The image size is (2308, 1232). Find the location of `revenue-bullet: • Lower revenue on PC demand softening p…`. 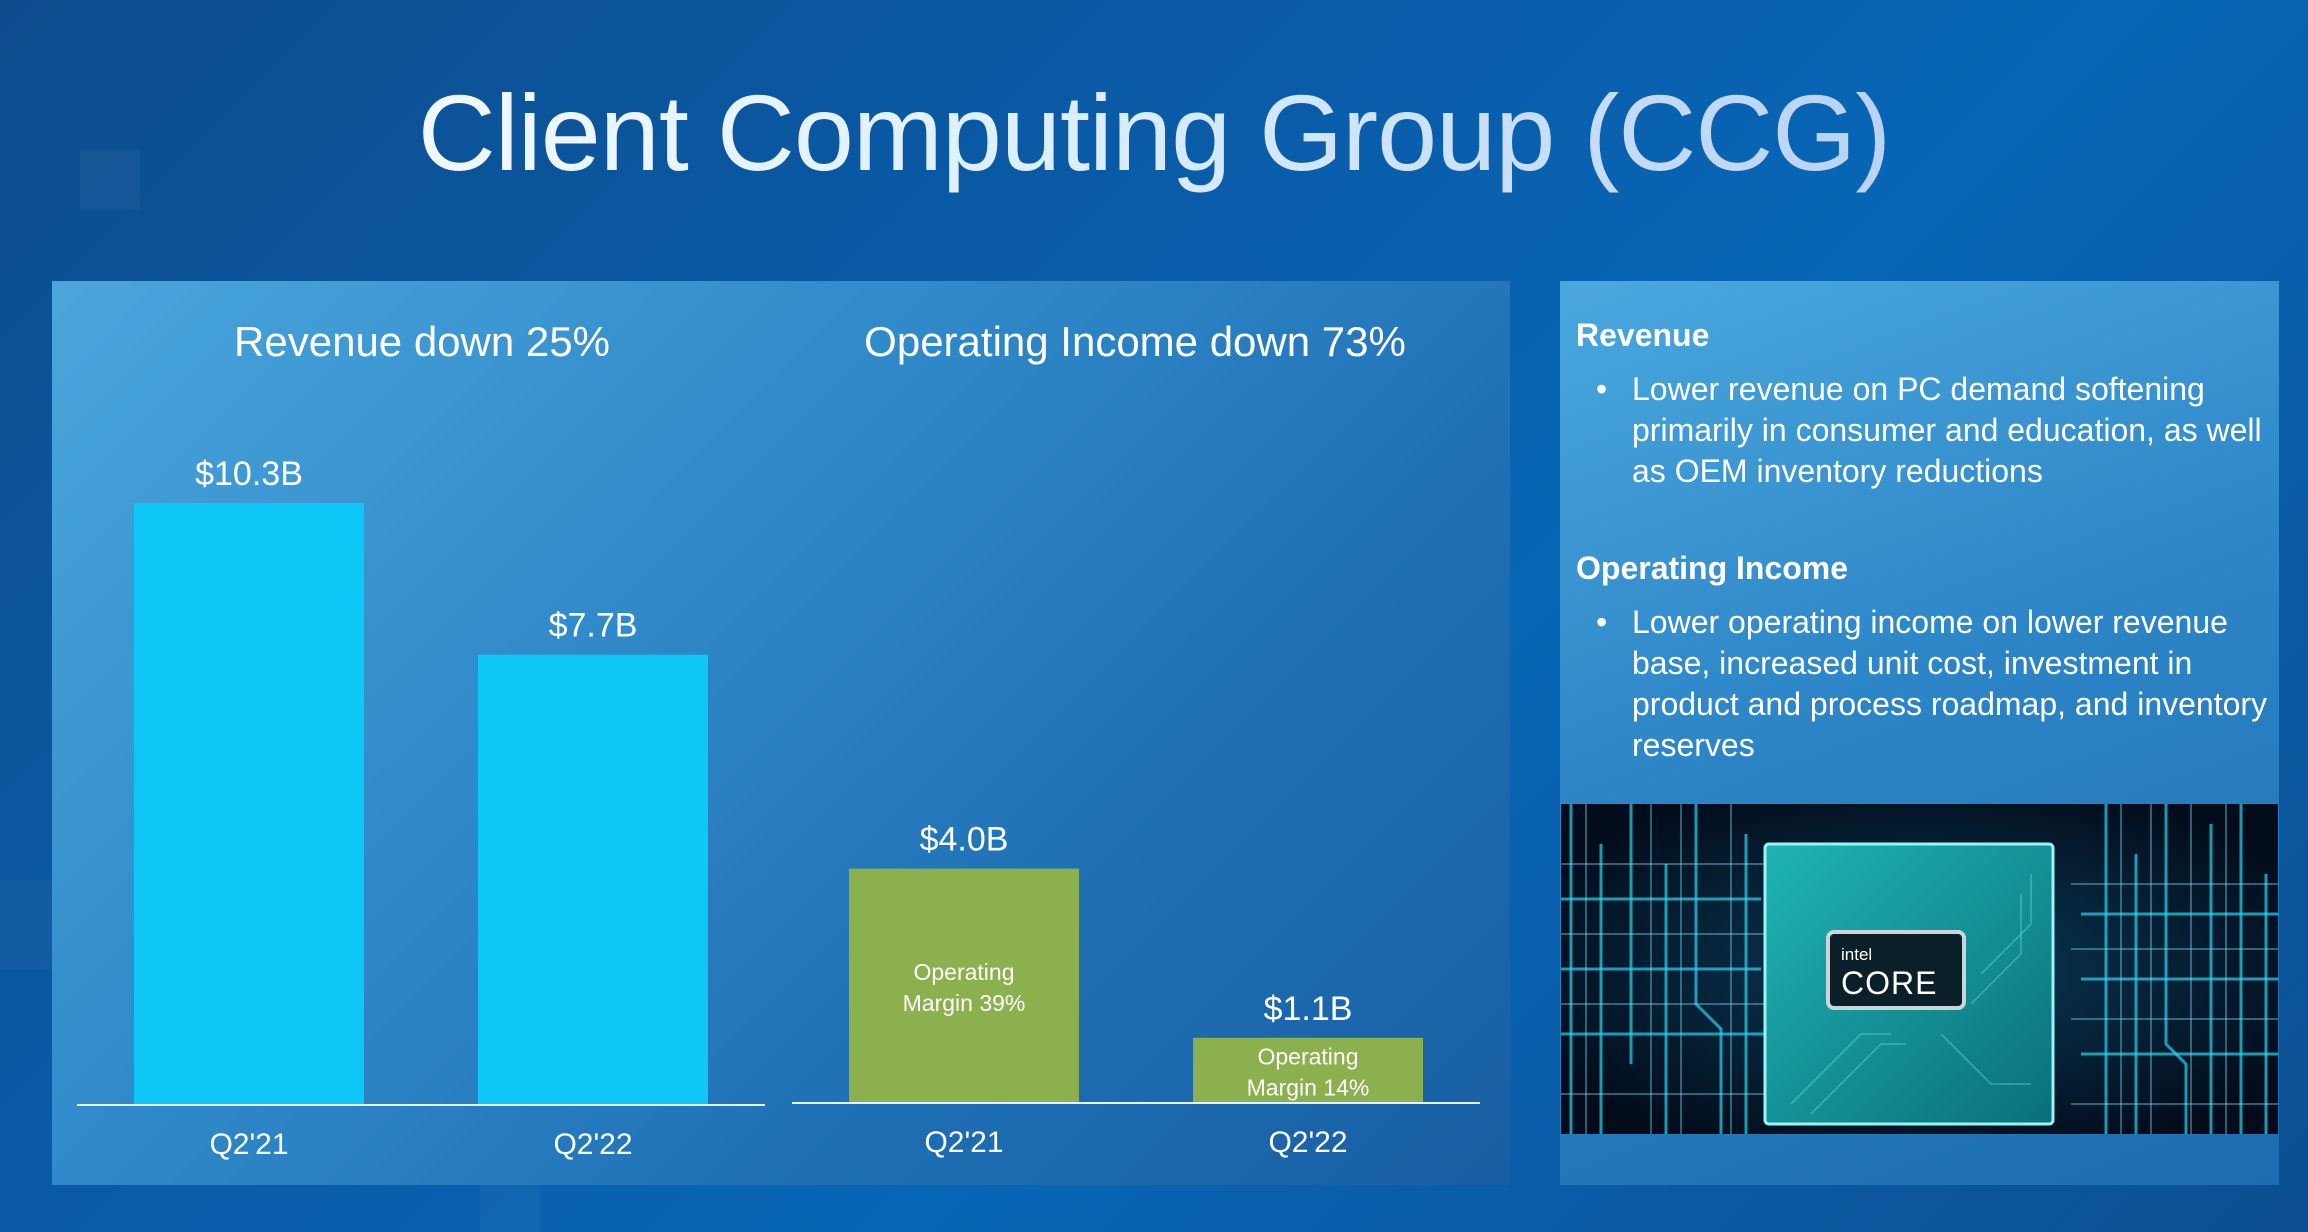

revenue-bullet: • Lower revenue on PC demand softening p… is located at coordinates (1929, 434).